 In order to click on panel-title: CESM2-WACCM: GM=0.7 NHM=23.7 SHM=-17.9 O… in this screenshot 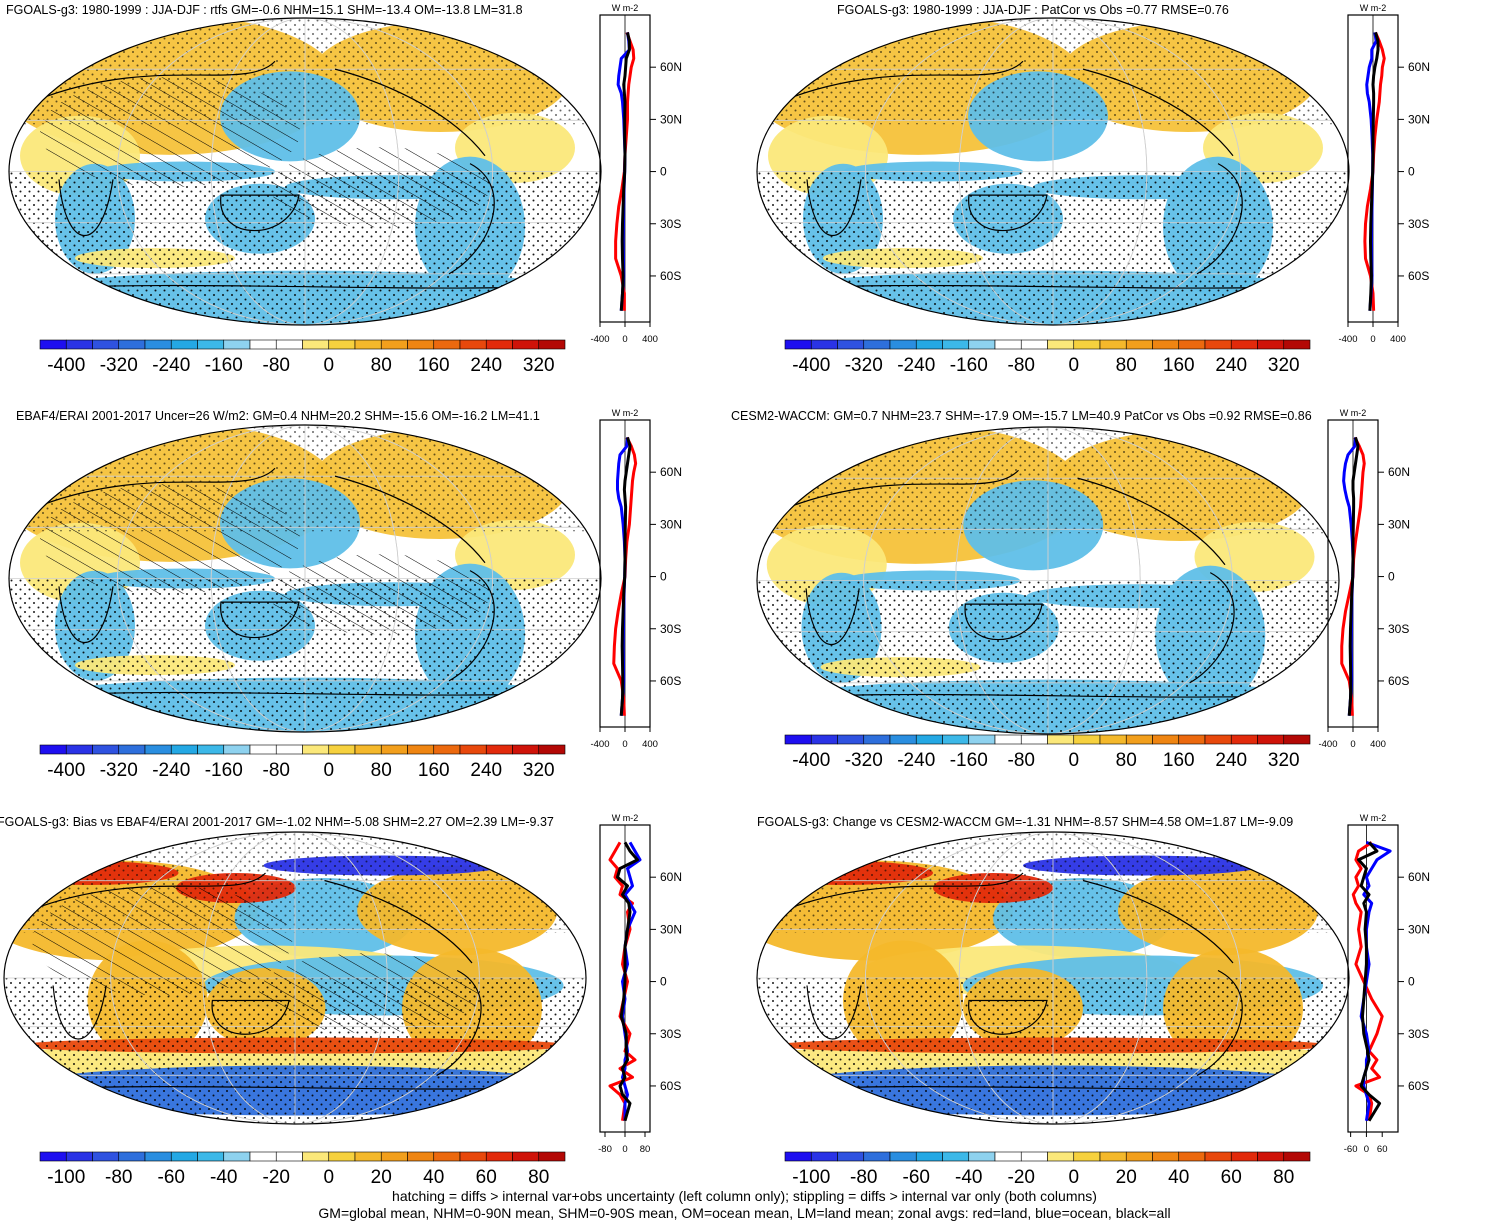, I will do `click(1021, 416)`.